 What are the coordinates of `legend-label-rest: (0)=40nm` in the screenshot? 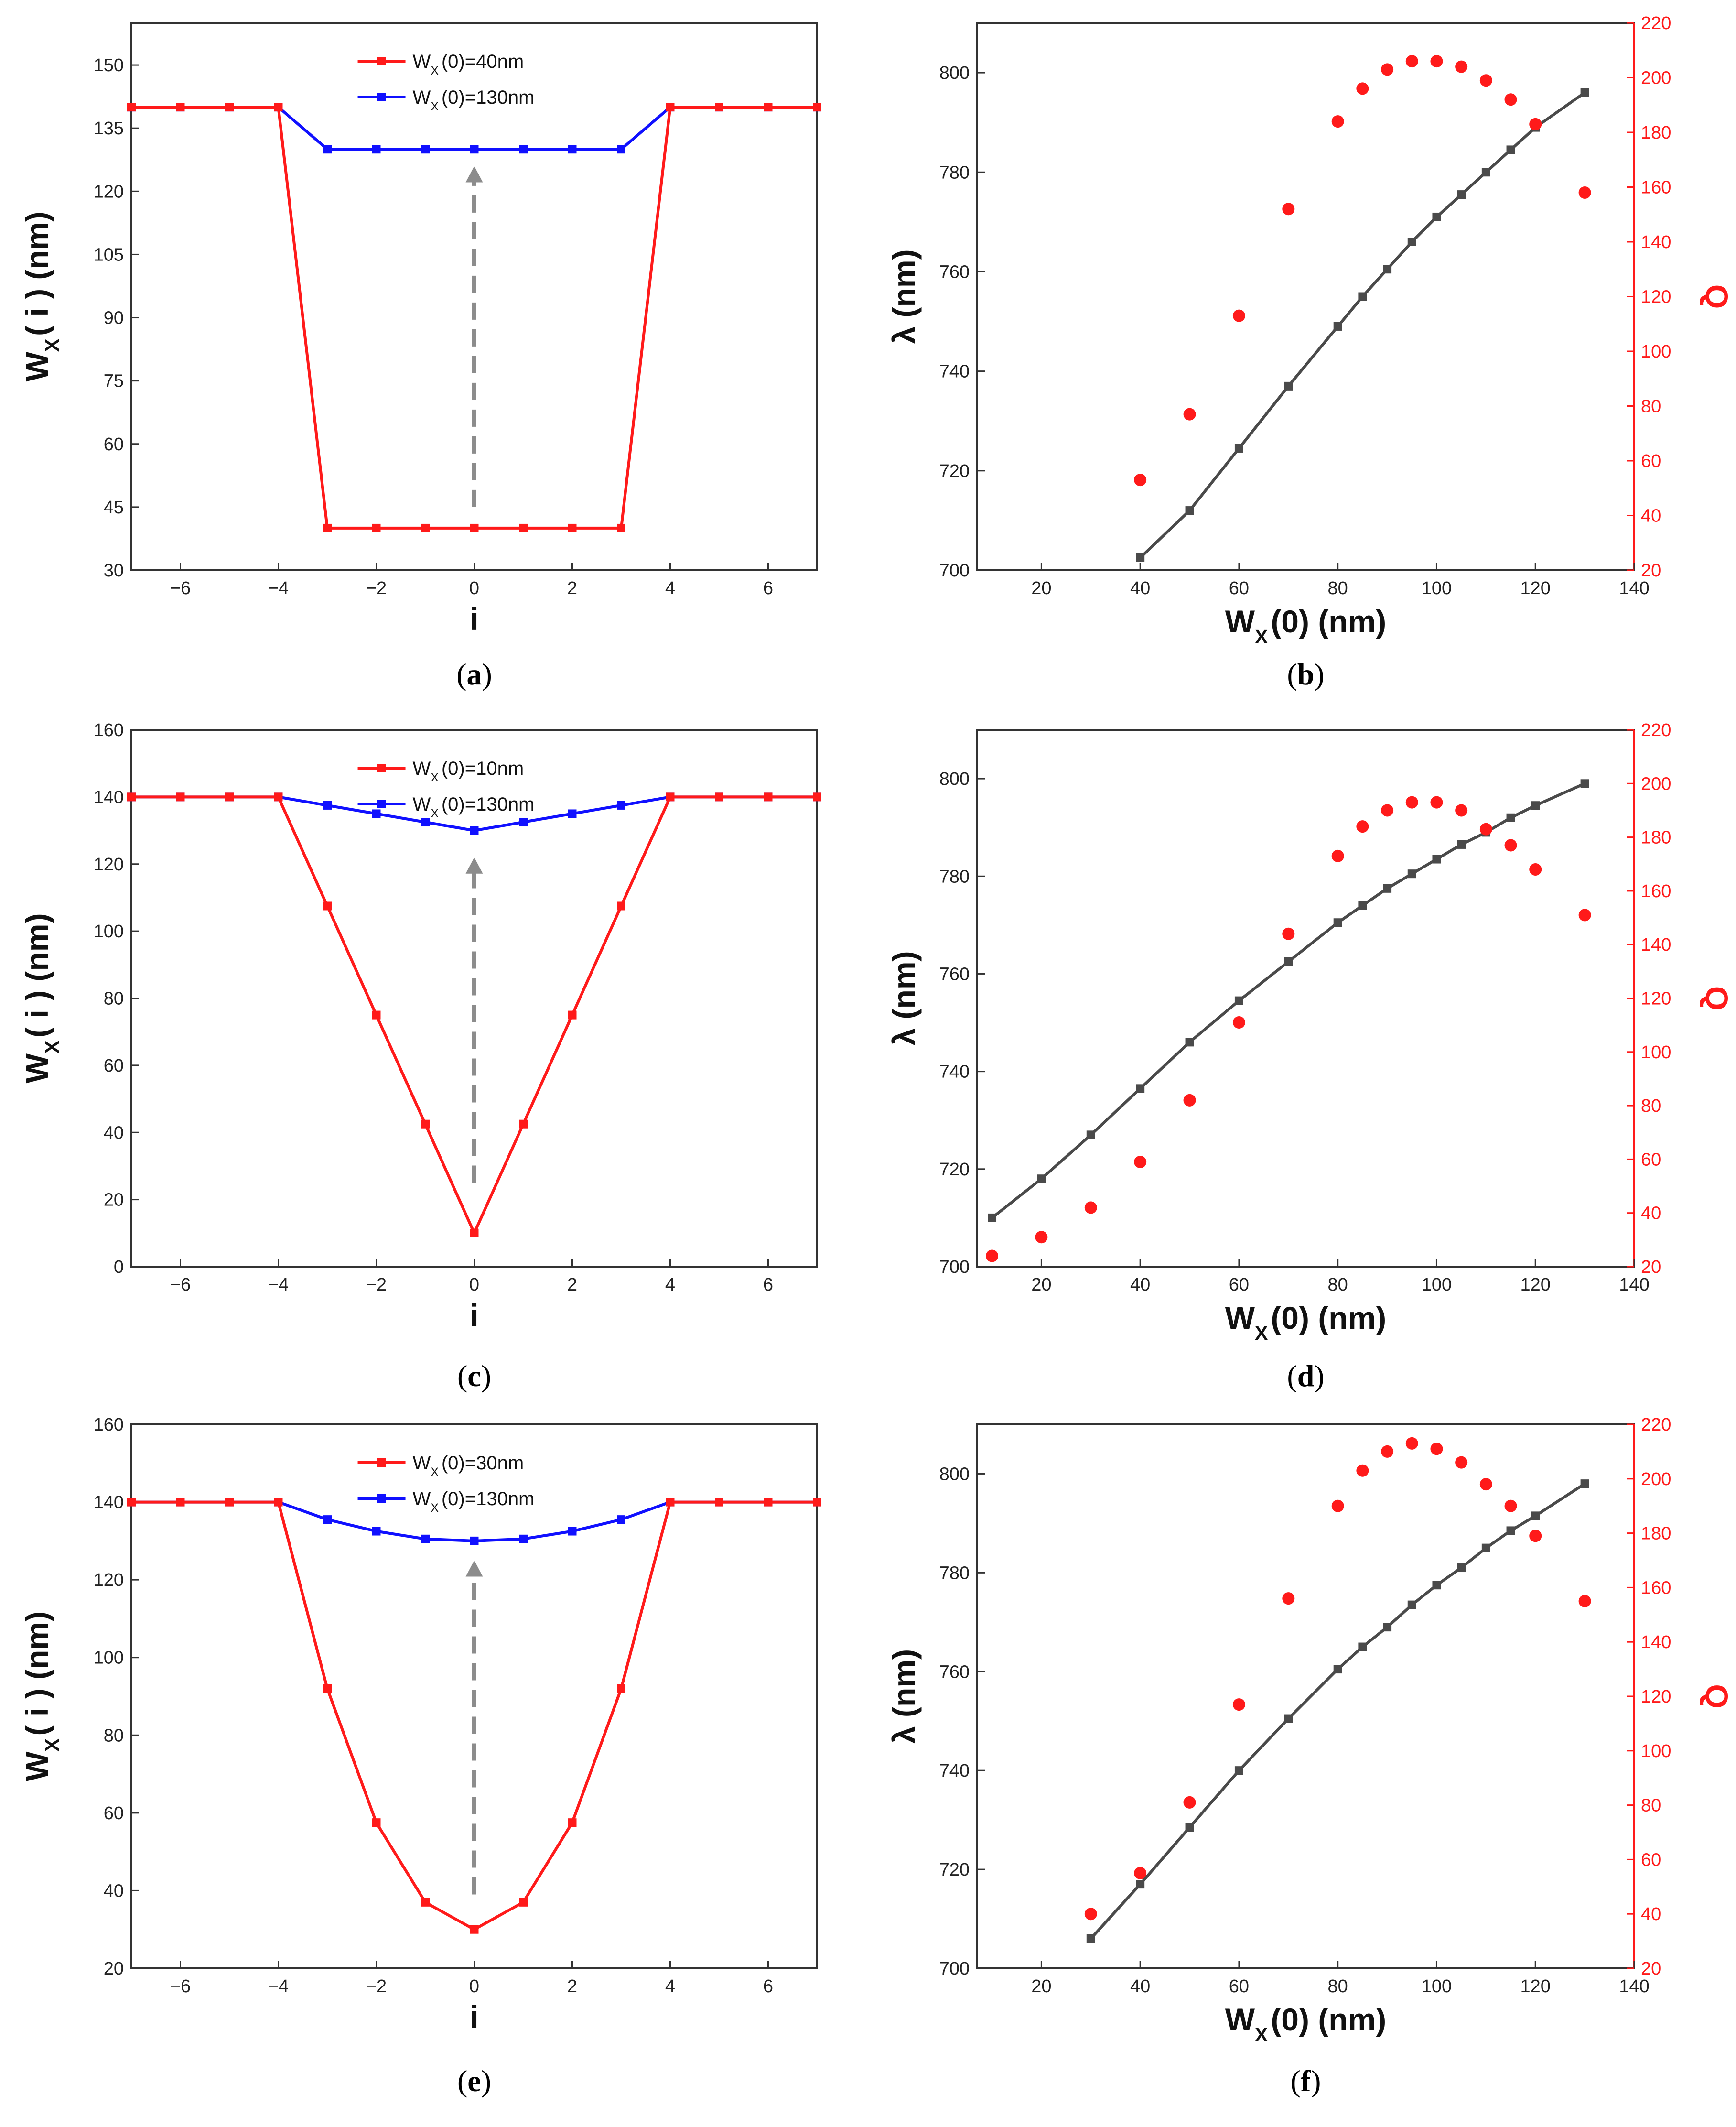 It's located at (483, 61).